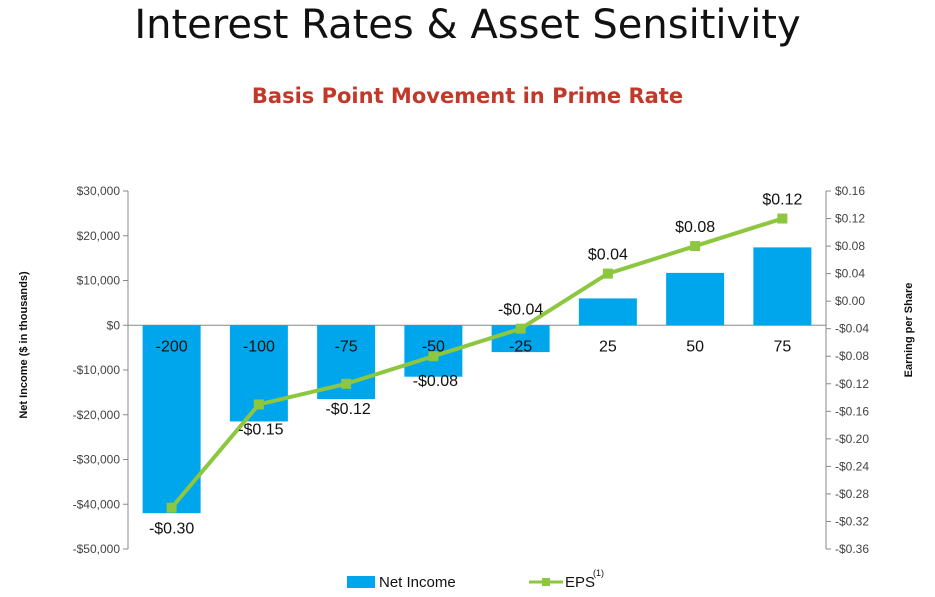 The width and height of the screenshot is (935, 597). I want to click on eps-data-label: $0.08, so click(695, 227).